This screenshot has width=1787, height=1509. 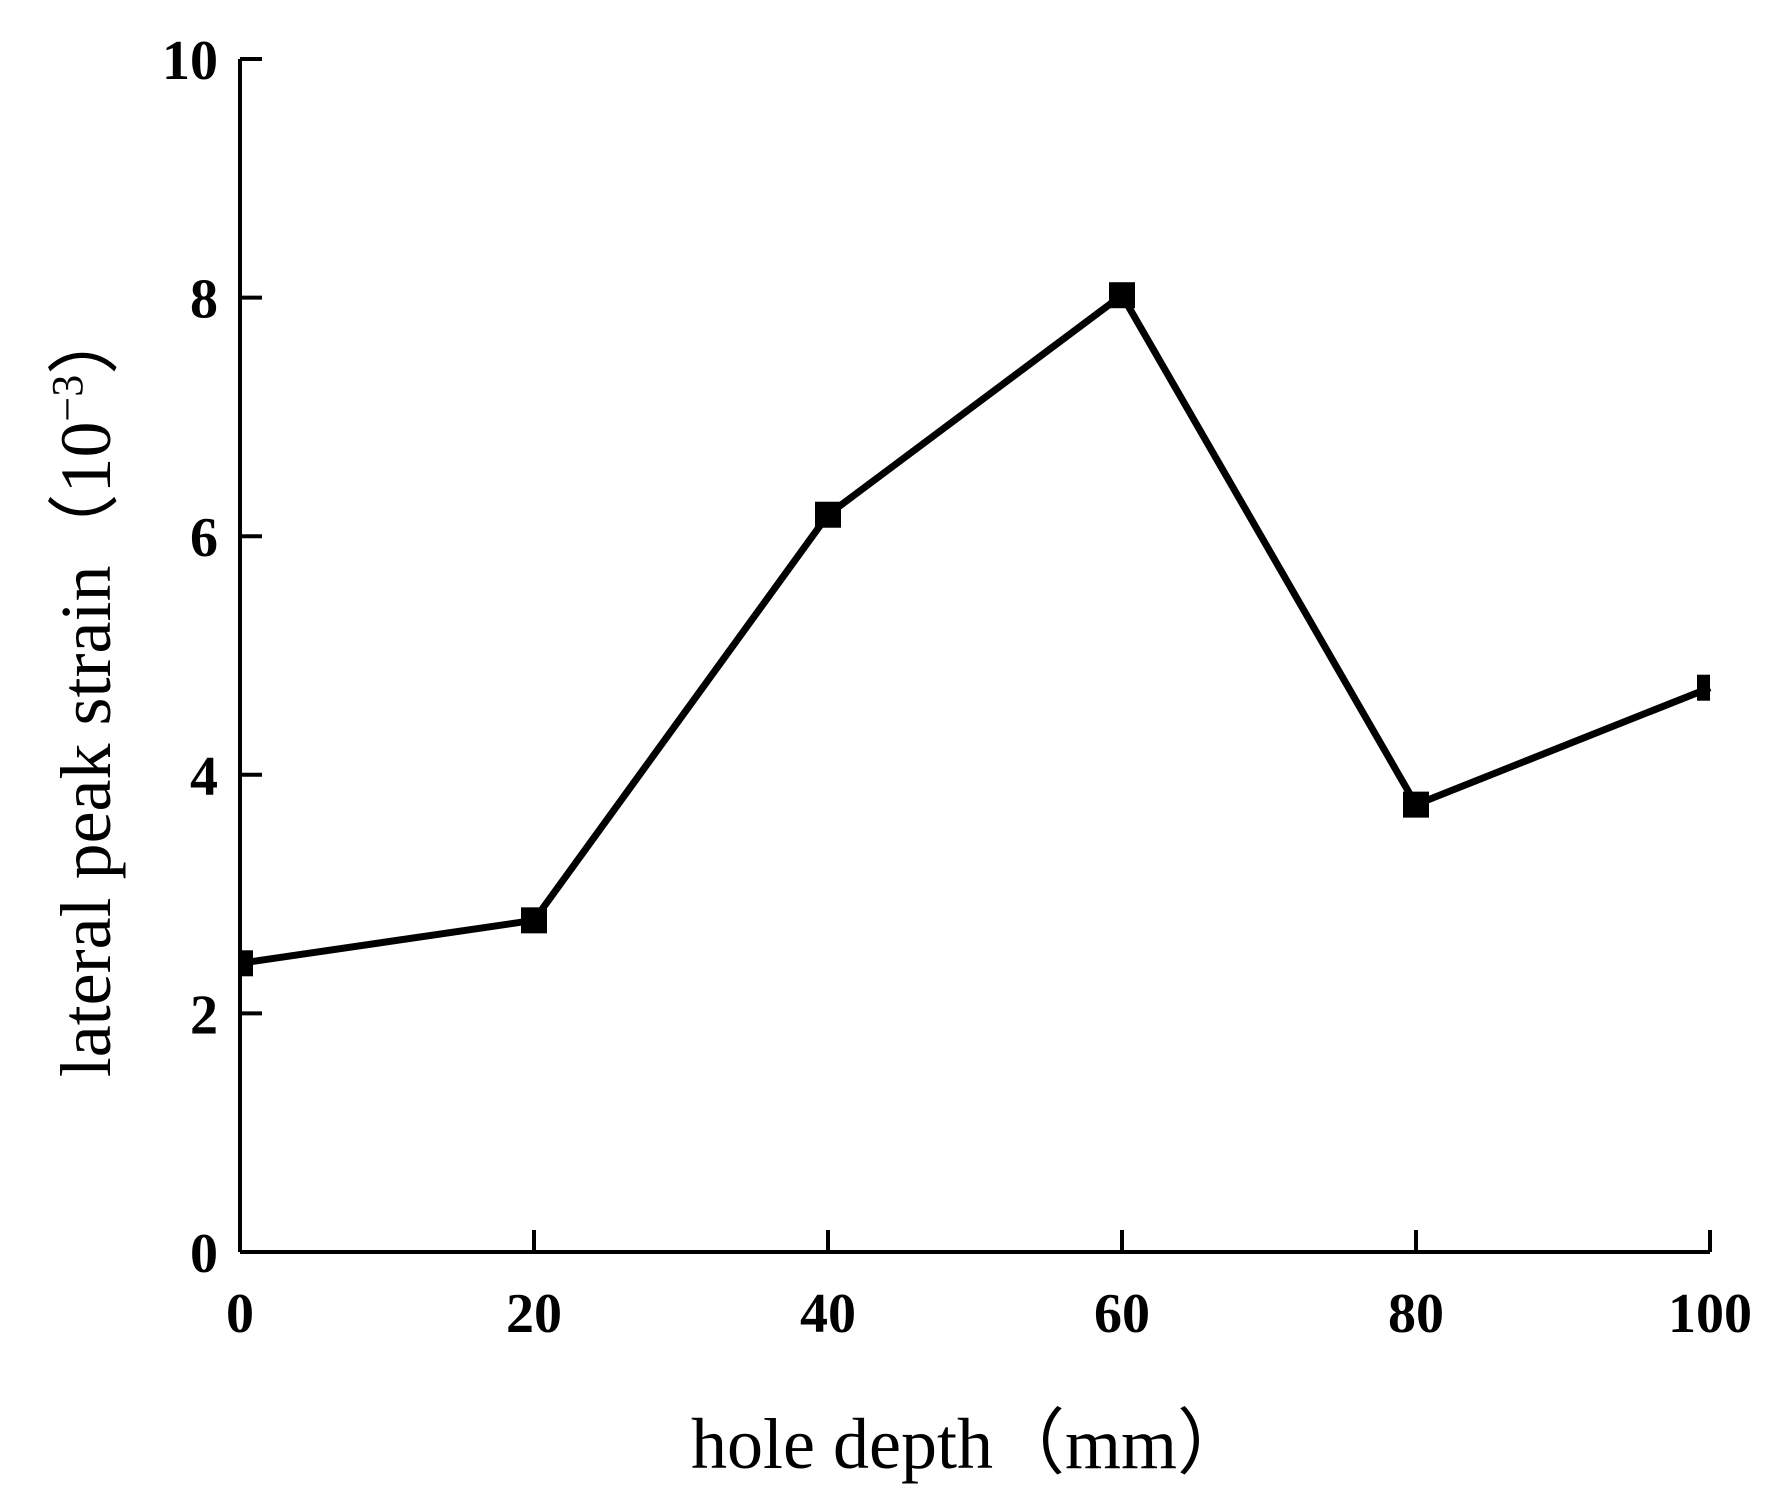 I want to click on y-tick-label-0: 0, so click(x=204, y=1254).